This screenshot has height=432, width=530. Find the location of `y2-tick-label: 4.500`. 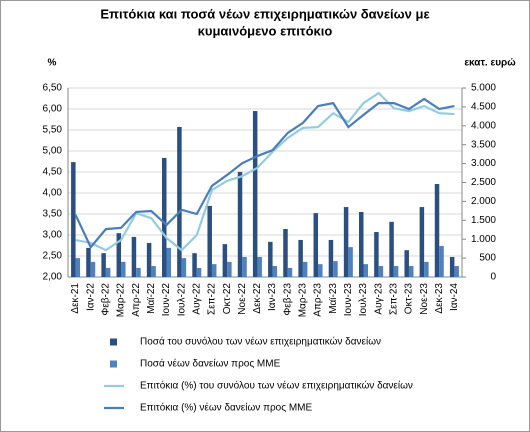

y2-tick-label: 4.500 is located at coordinates (483, 107).